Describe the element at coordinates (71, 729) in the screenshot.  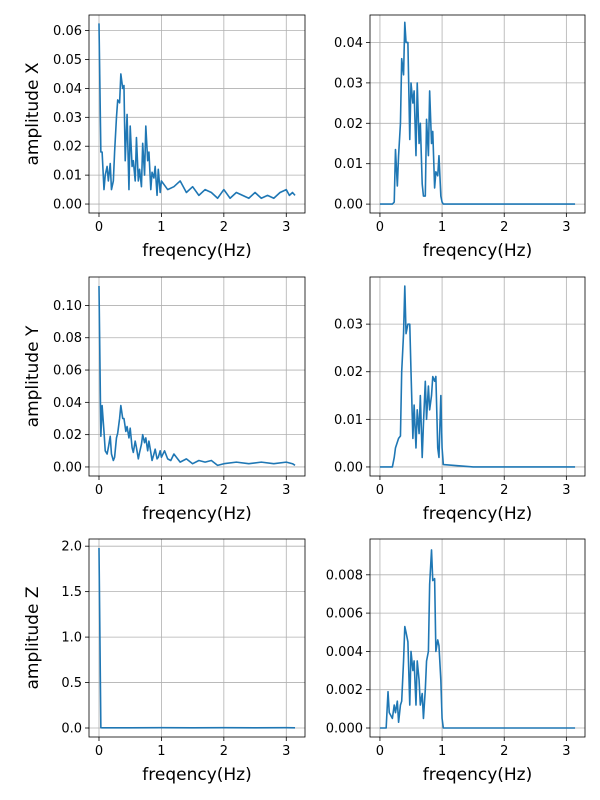
I see `y-tick-label: 0.0` at that location.